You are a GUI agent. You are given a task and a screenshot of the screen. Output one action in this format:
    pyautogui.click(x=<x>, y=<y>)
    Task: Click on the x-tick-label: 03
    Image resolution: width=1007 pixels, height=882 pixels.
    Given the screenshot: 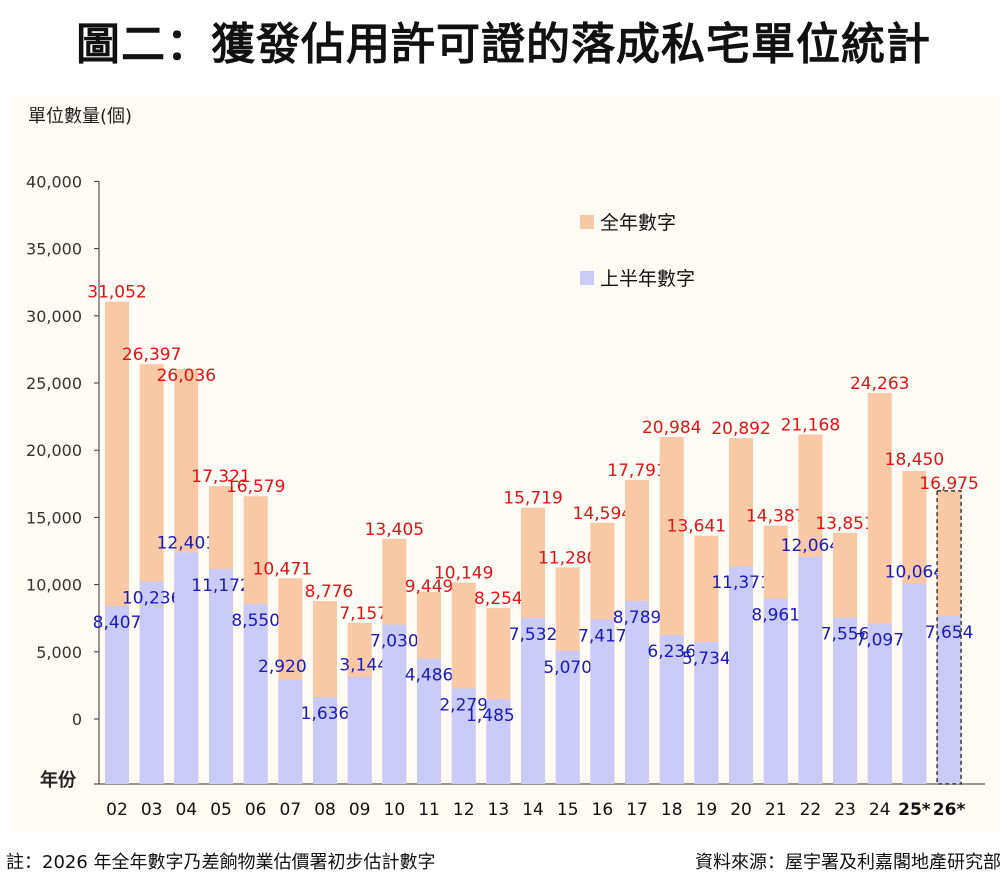 What is the action you would take?
    pyautogui.click(x=152, y=810)
    